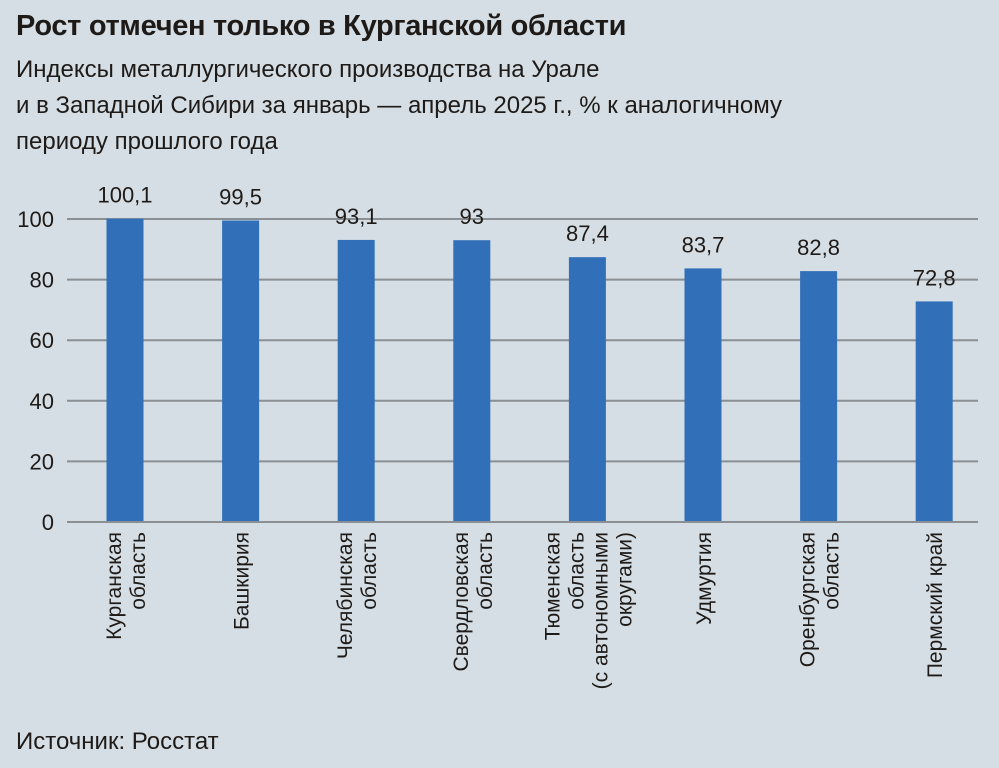 Image resolution: width=999 pixels, height=768 pixels. I want to click on chart-title: Рост отмечен только в Курганской области, so click(321, 26).